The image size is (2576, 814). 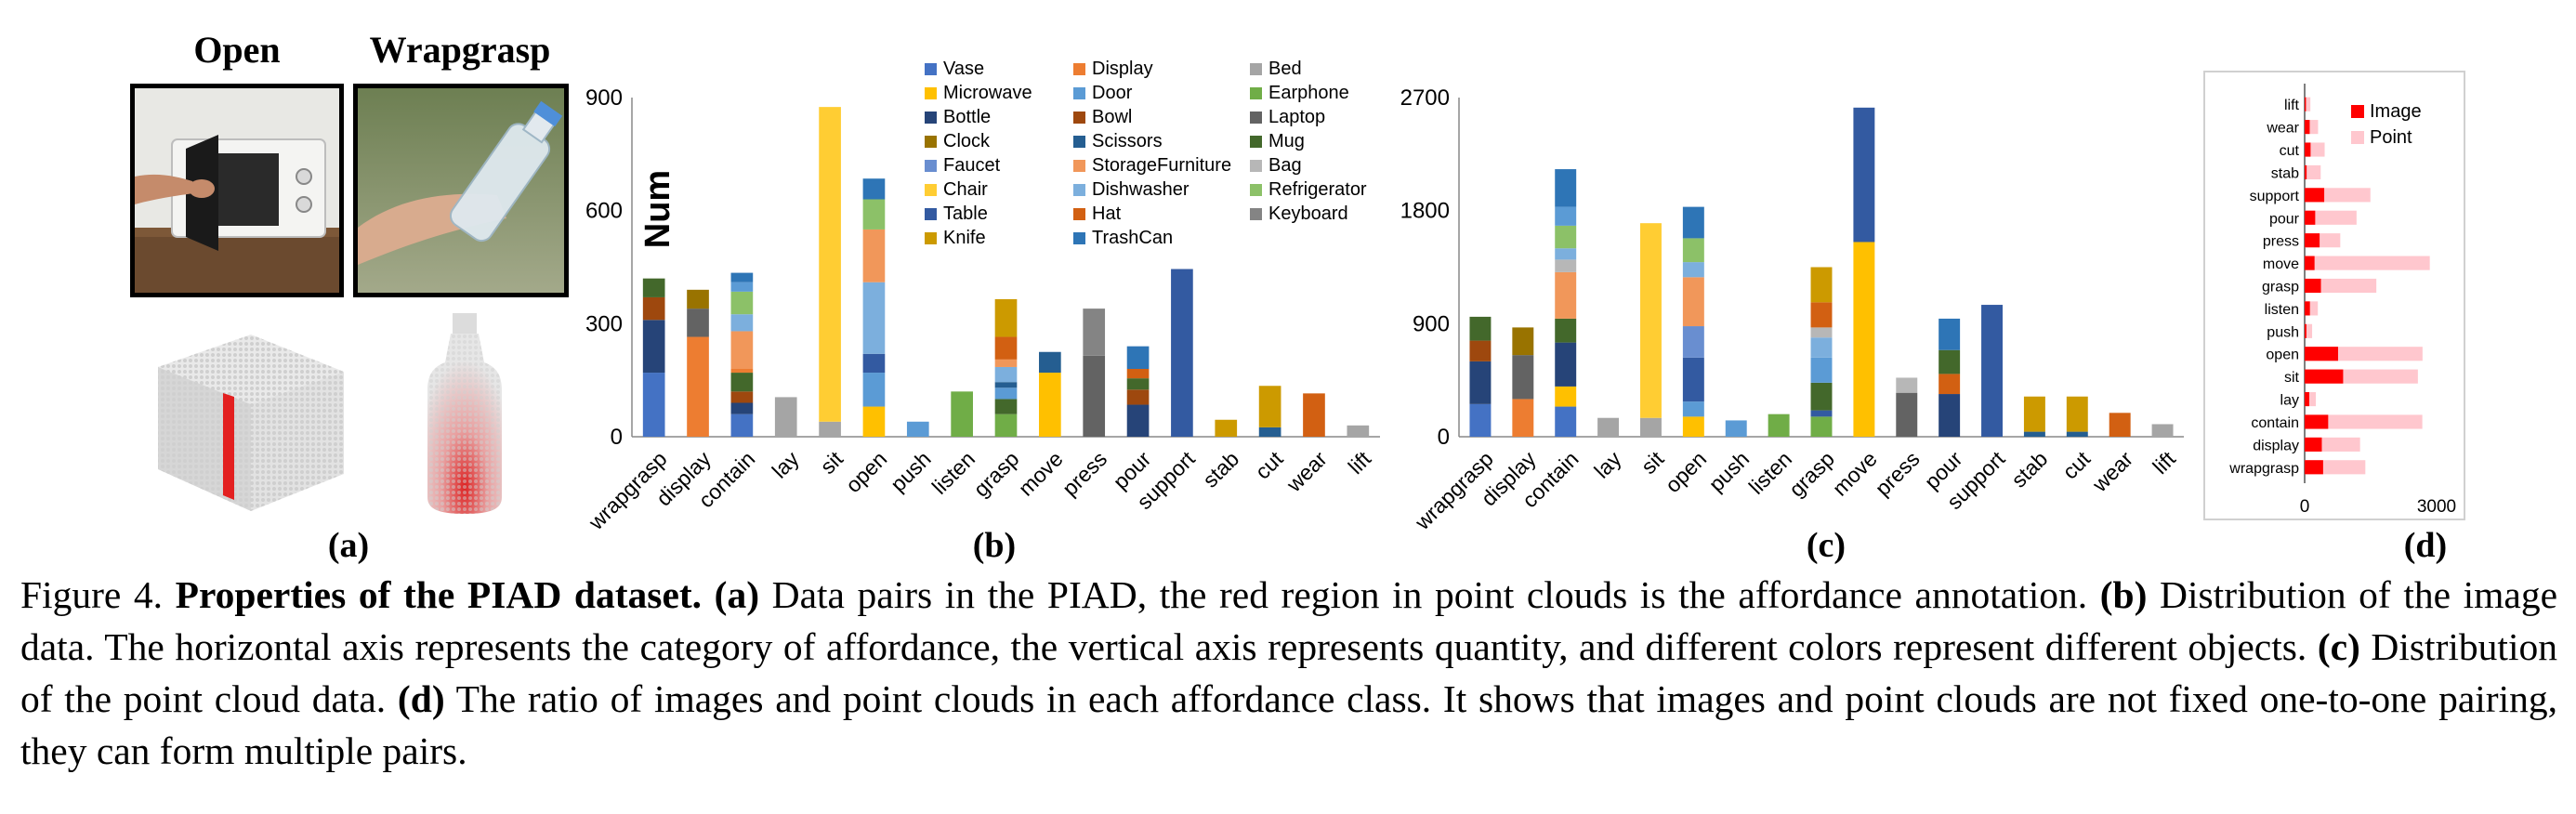 What do you see at coordinates (1161, 165) in the screenshot?
I see `legend-label: StorageFurniture` at bounding box center [1161, 165].